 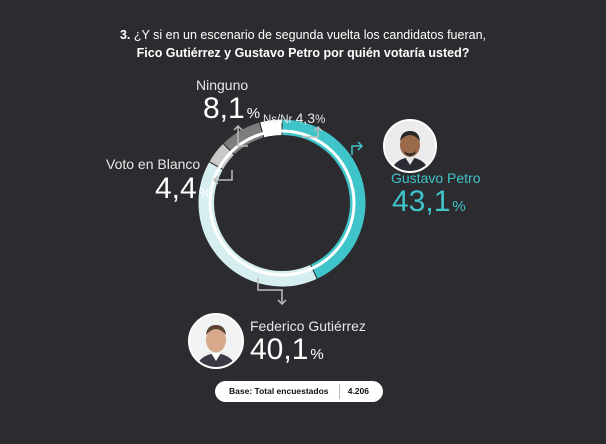 I want to click on gutierrez-name: Federico Gutiérrez, so click(x=308, y=326).